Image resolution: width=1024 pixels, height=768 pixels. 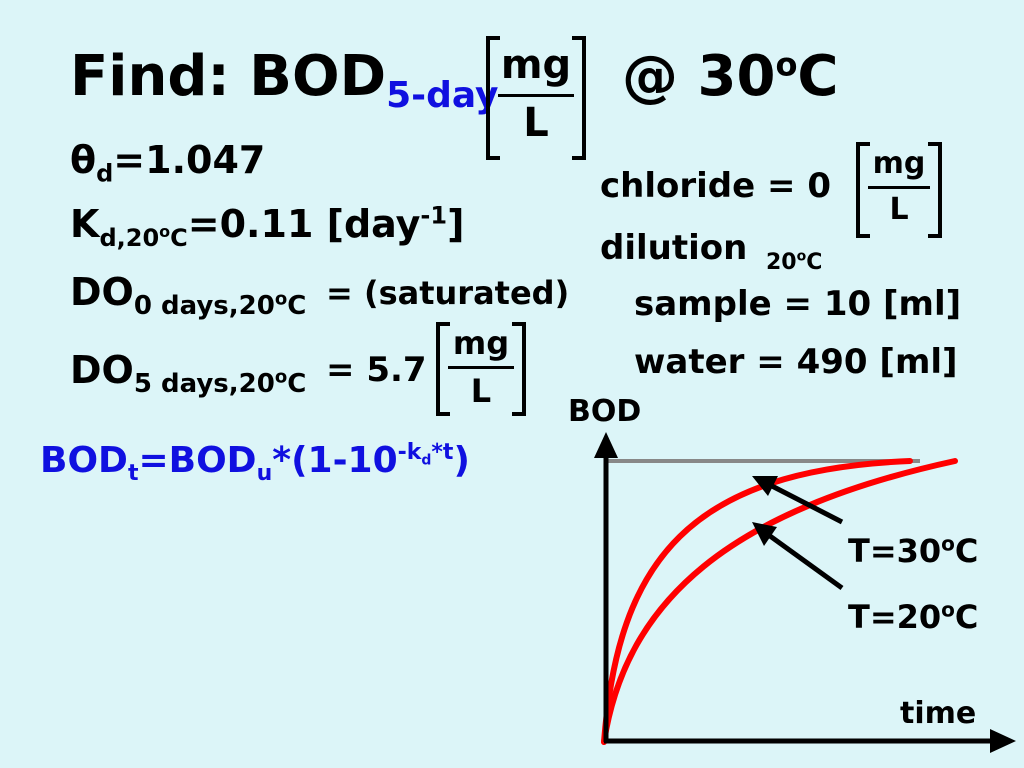 What do you see at coordinates (212, 460) in the screenshot?
I see `formula-rhs: BOD` at bounding box center [212, 460].